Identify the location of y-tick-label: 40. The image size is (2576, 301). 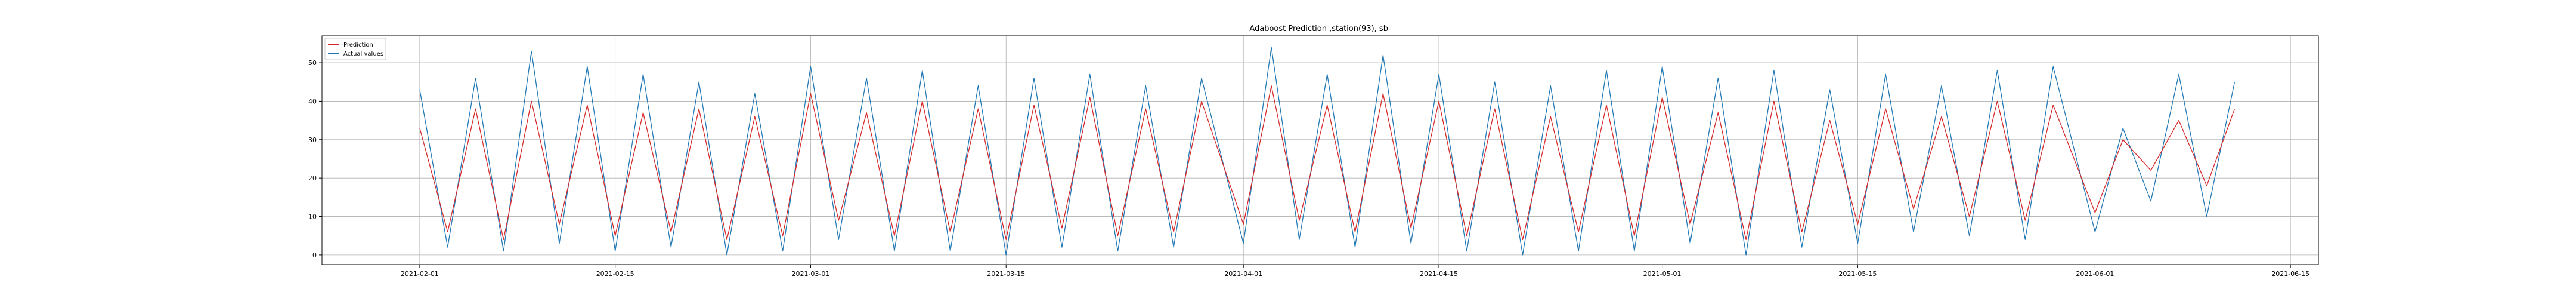
(312, 101).